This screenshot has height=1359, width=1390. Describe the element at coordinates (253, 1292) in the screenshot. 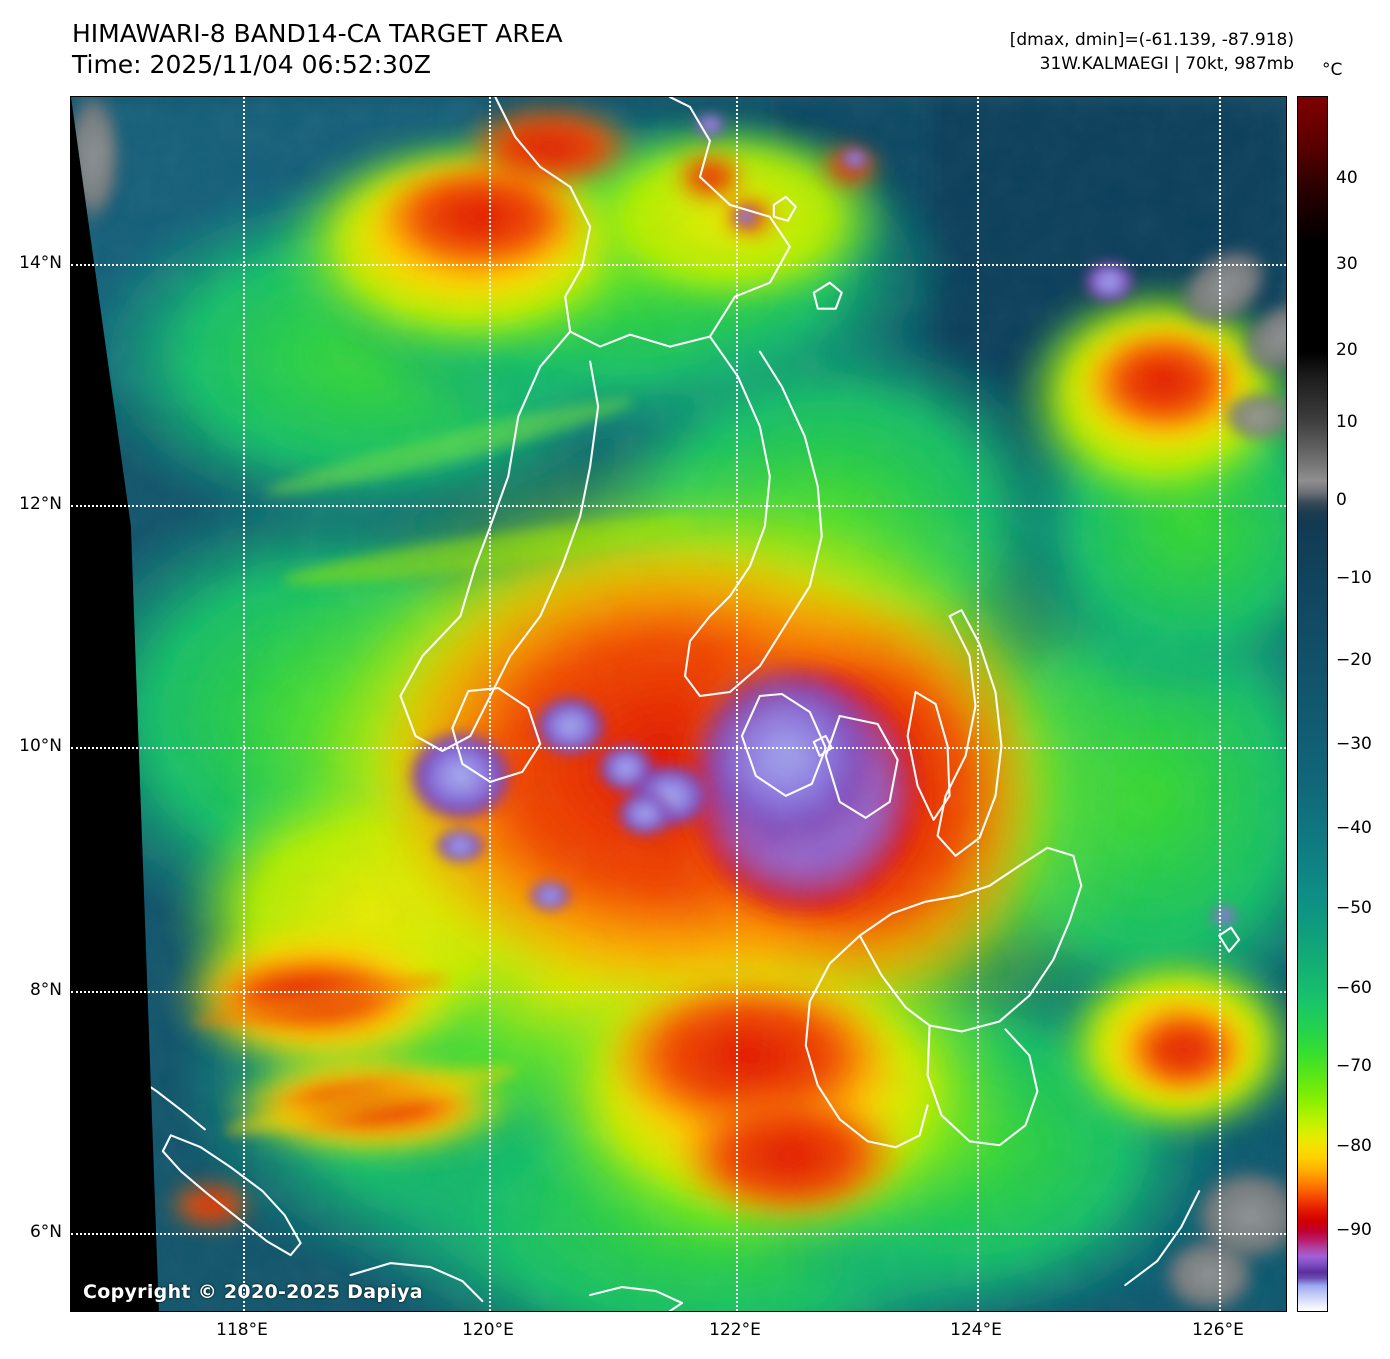

I see `copyright-notice: Copyright © 2020-2025 Dapiya` at that location.